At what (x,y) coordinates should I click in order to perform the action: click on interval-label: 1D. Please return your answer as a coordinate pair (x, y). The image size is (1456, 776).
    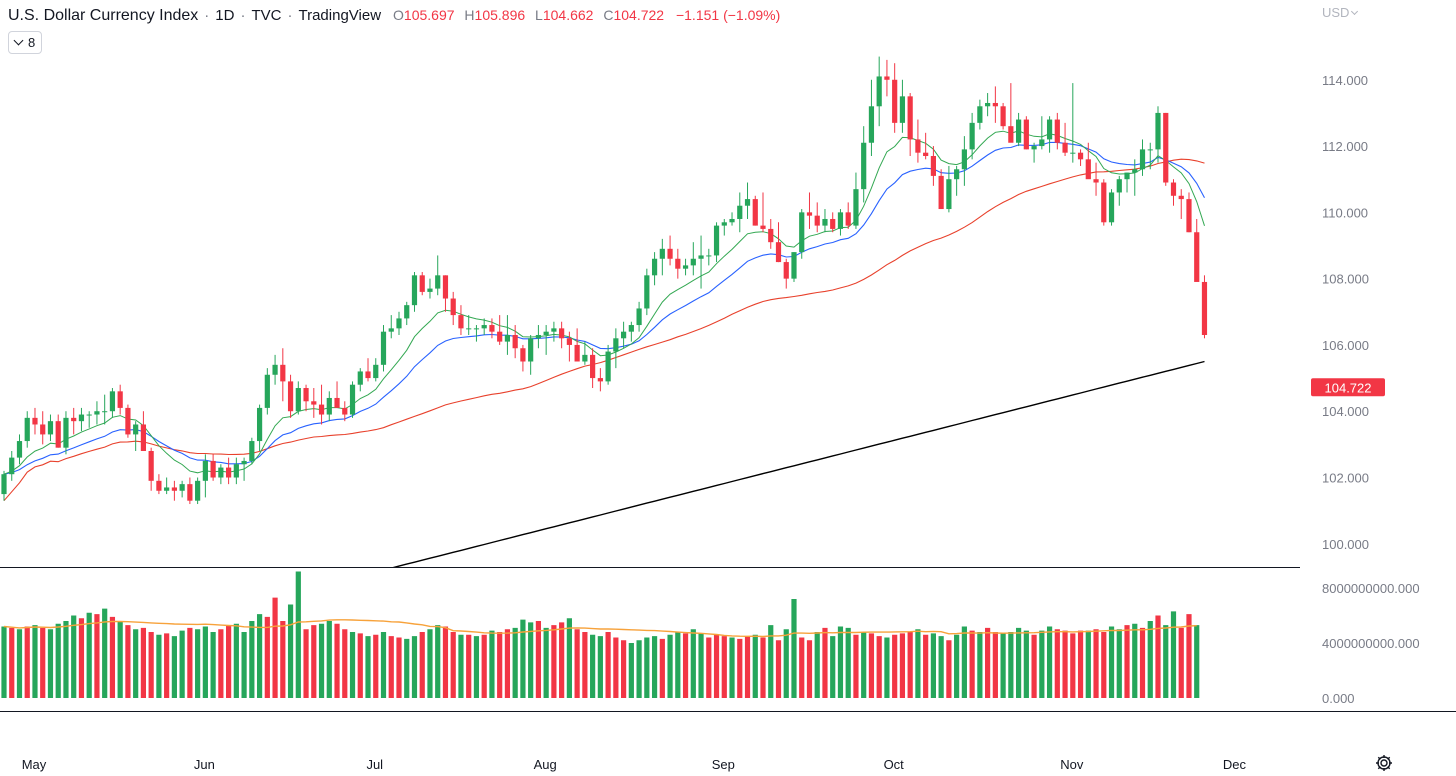
    Looking at the image, I should click on (225, 15).